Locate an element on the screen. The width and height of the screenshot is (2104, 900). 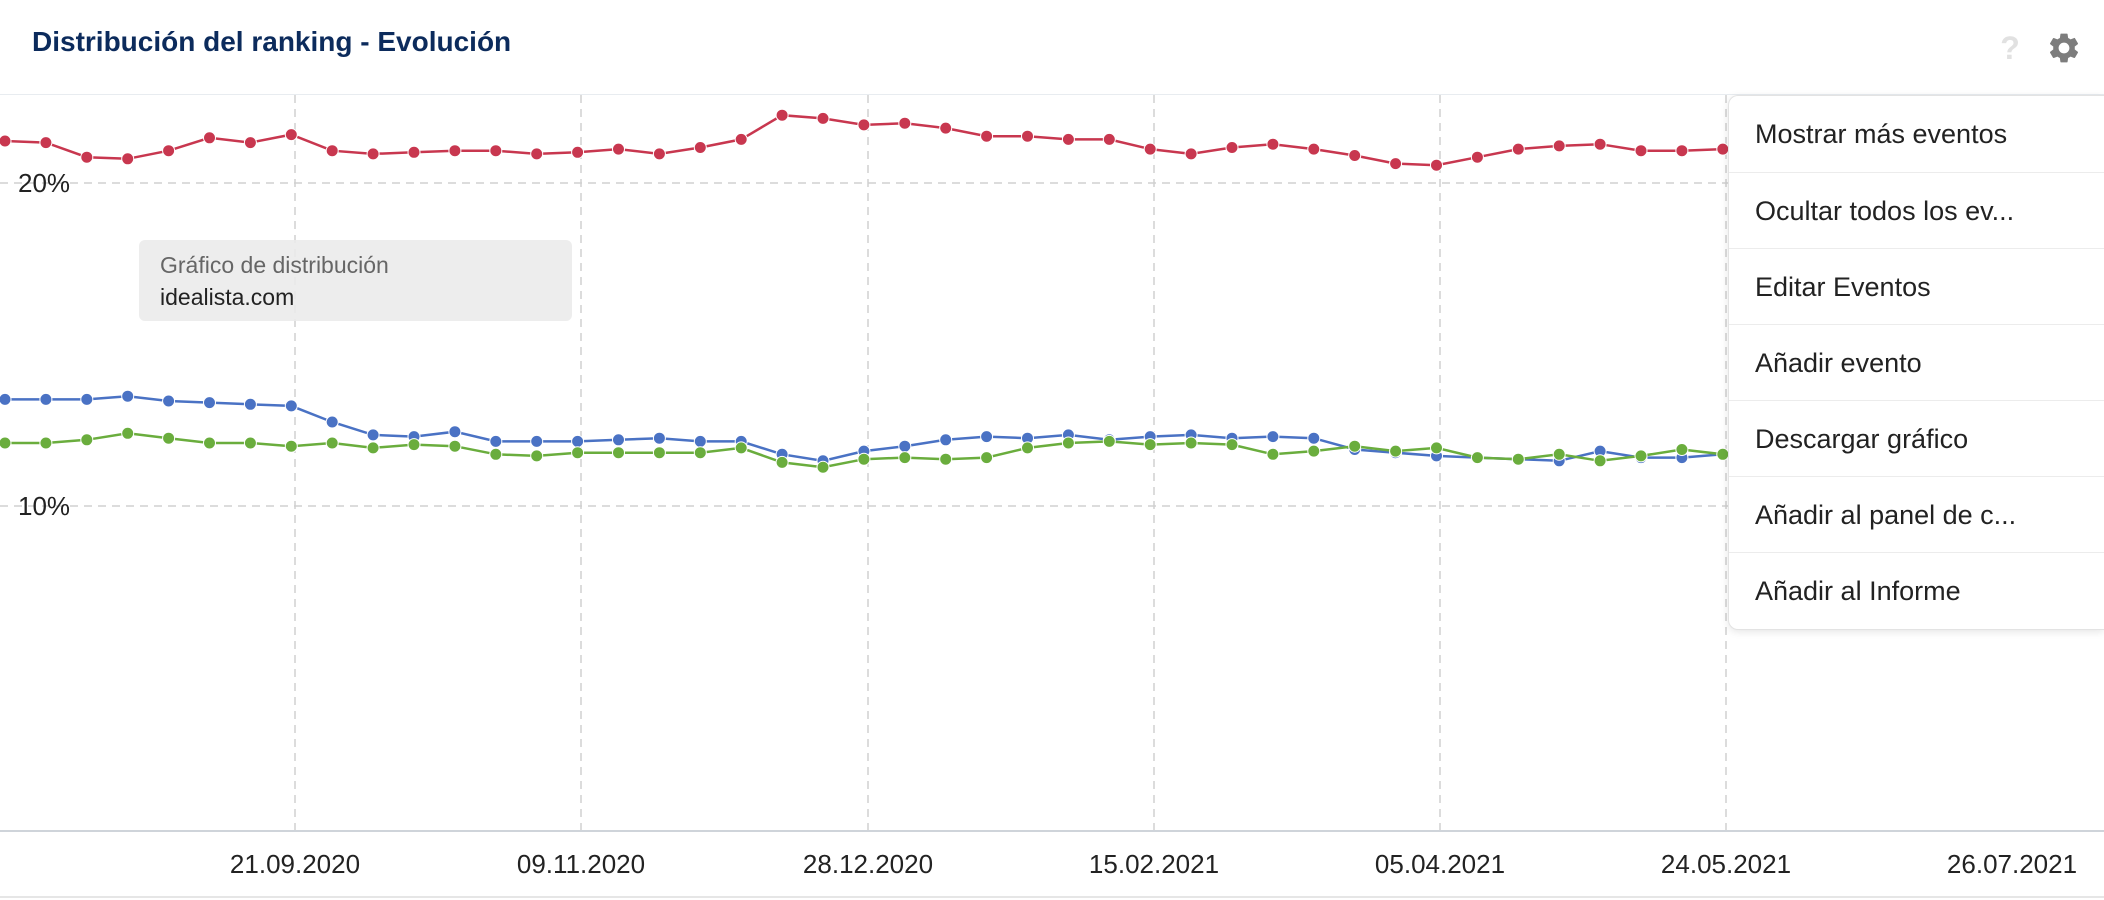
question-mark-icon: ? is located at coordinates (2010, 48).